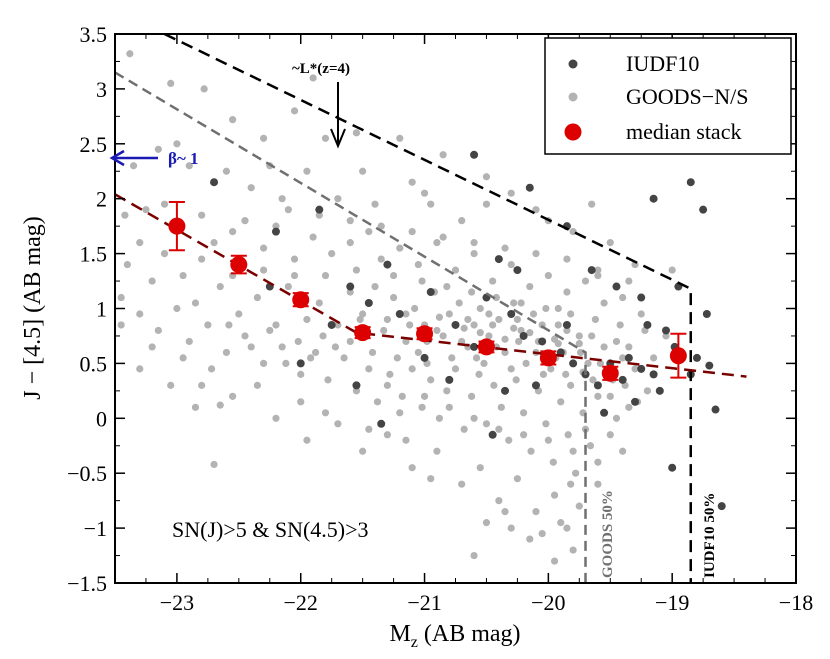 This screenshot has height=659, width=830. Describe the element at coordinates (608, 534) in the screenshot. I see `goods-completeness-label: GOODS 50%` at that location.